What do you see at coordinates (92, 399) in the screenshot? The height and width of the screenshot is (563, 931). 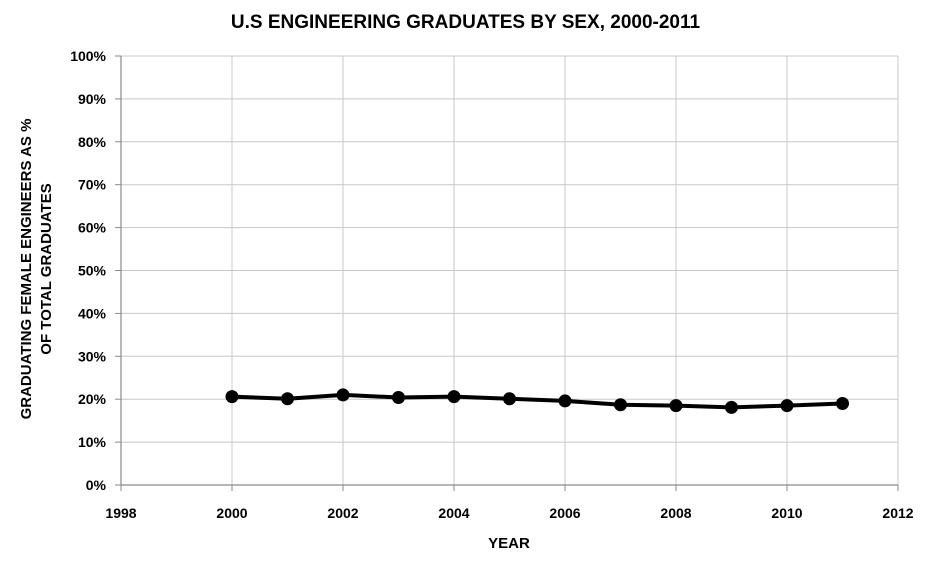 I see `y-tick-label: 20%` at bounding box center [92, 399].